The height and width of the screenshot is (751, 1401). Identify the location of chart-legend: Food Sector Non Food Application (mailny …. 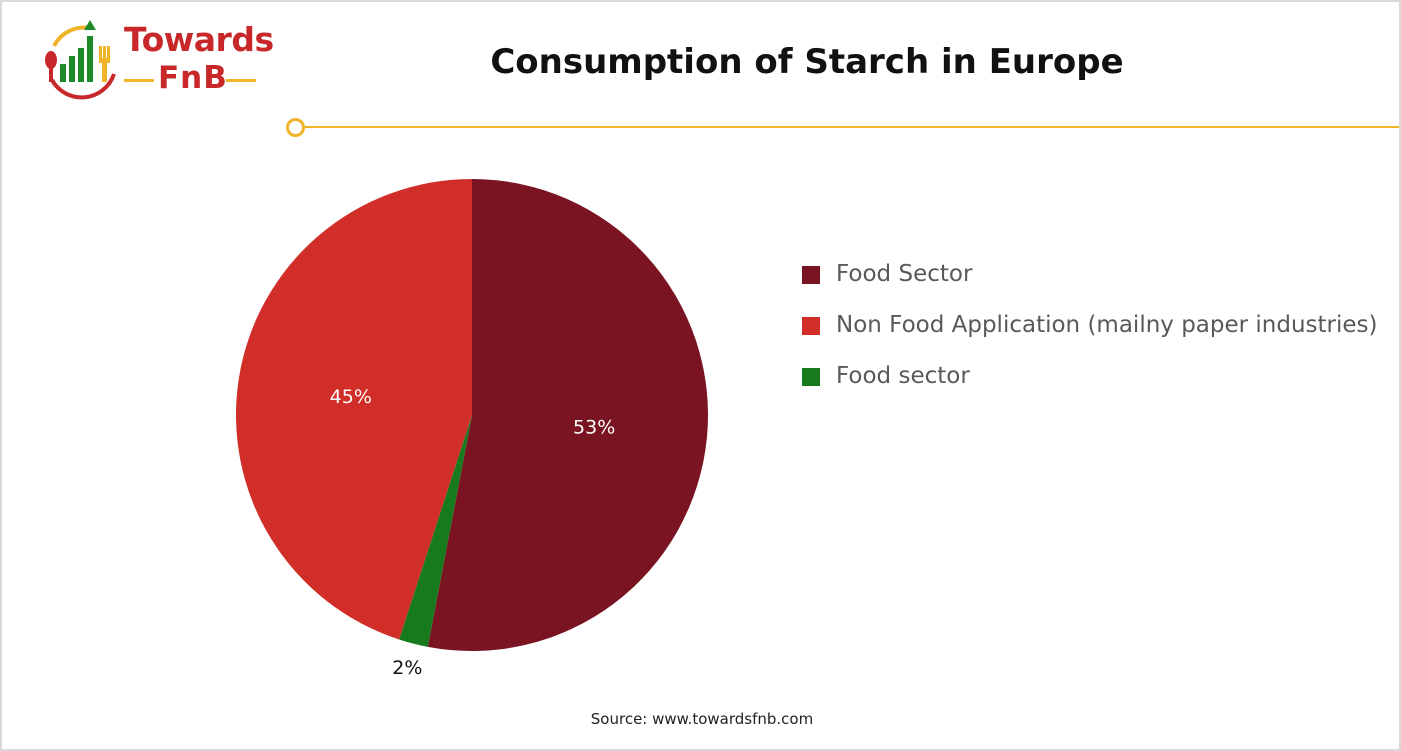
(1099, 334).